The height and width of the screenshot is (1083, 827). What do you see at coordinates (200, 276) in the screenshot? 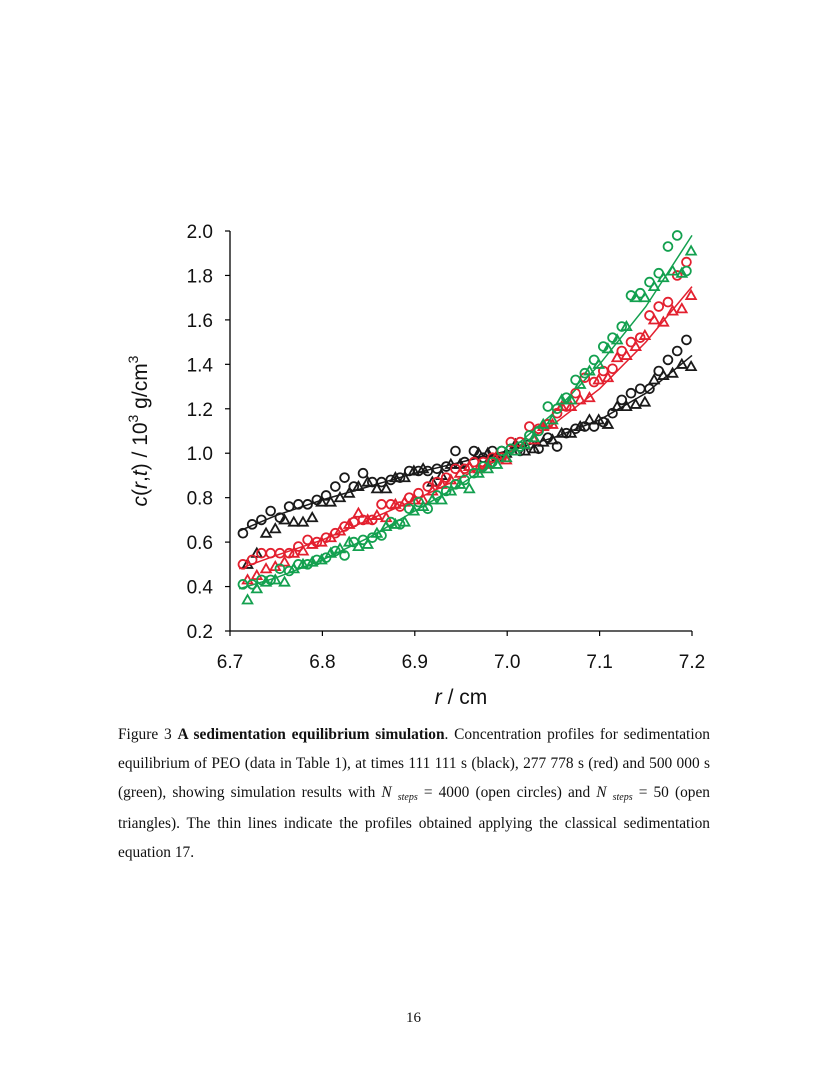
I see `y-tick-label: 1.8` at bounding box center [200, 276].